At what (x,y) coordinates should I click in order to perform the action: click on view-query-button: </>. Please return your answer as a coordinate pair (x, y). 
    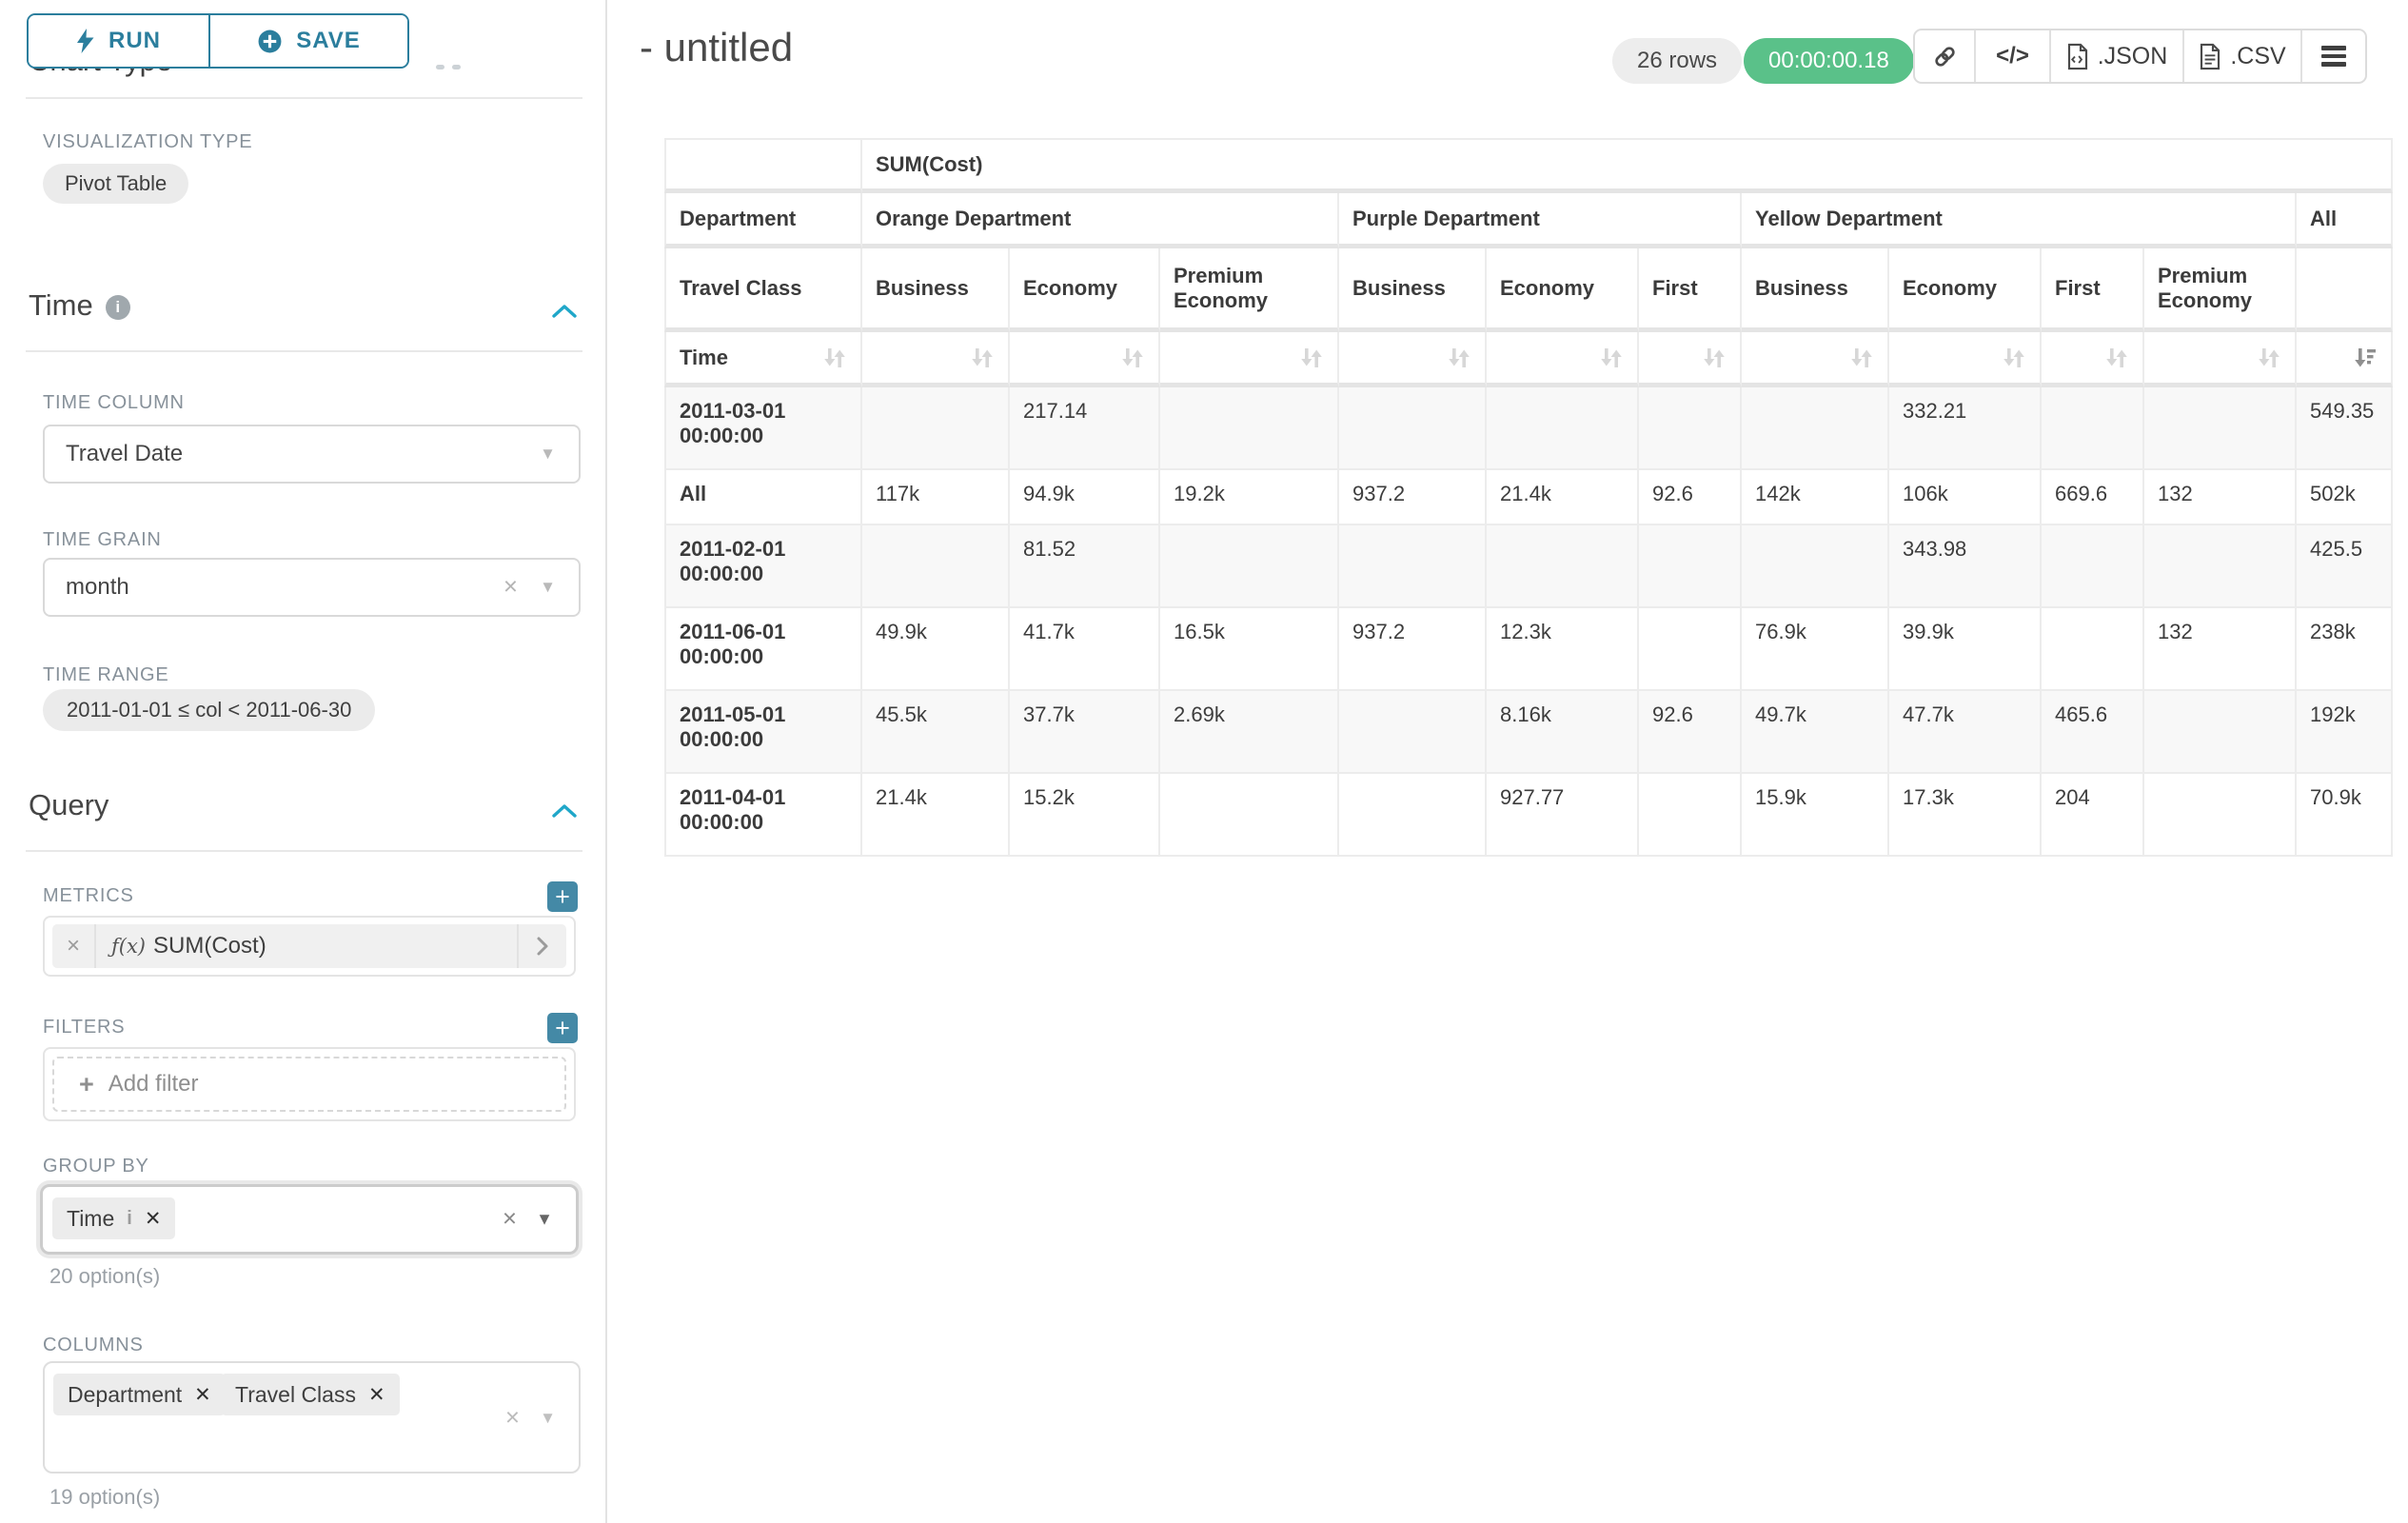
    Looking at the image, I should click on (2011, 56).